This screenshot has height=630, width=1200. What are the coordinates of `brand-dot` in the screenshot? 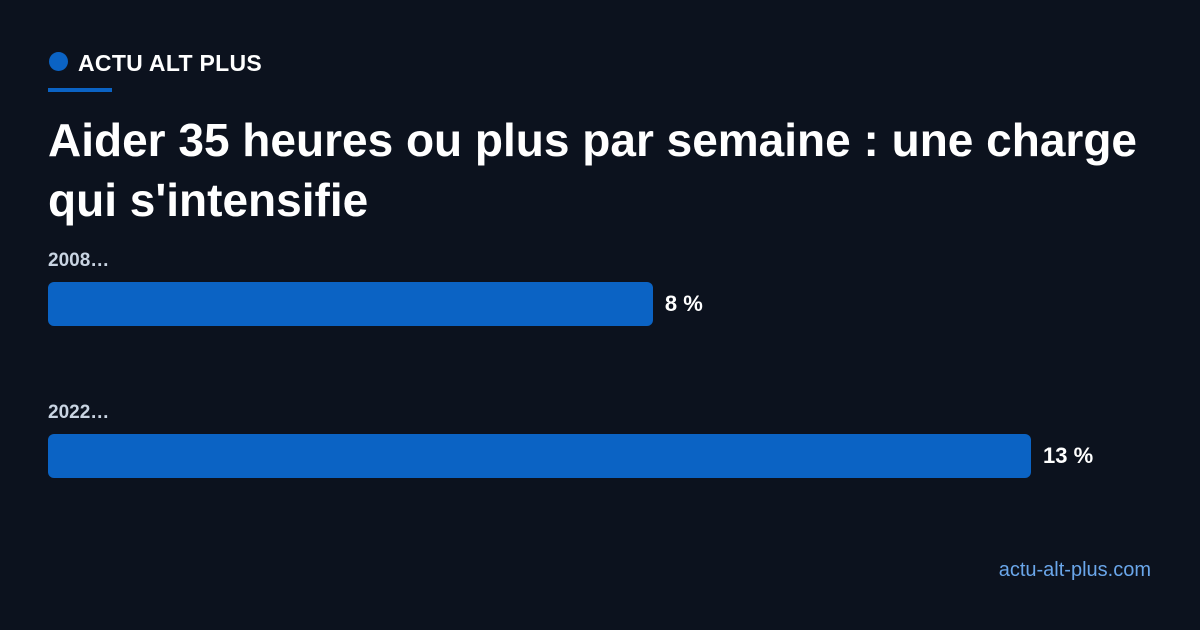 It's located at (58, 61).